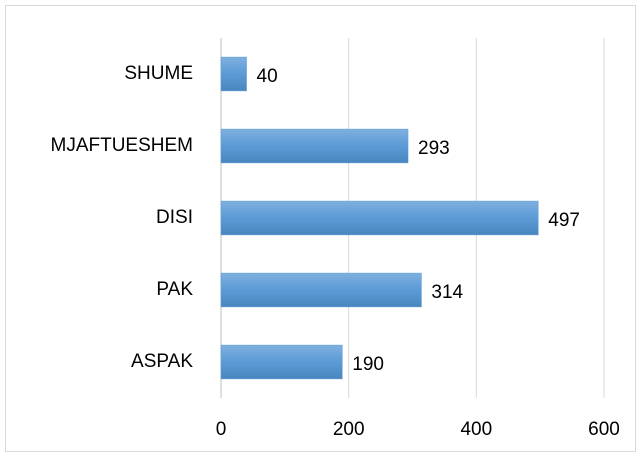 The width and height of the screenshot is (641, 457). Describe the element at coordinates (267, 76) in the screenshot. I see `data-label: 40` at that location.